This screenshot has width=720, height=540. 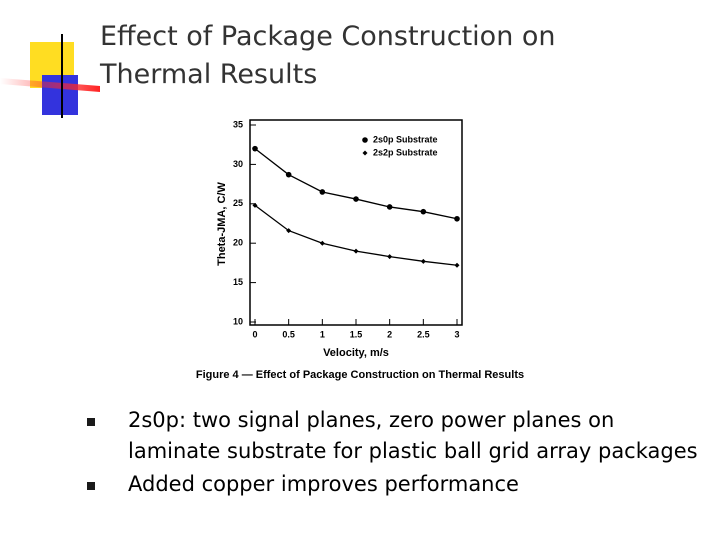 I want to click on y-tick-label: 30, so click(x=238, y=164).